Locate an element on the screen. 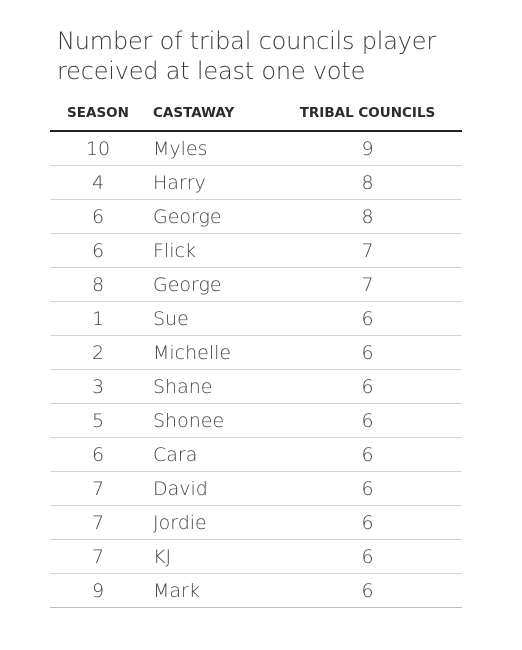 This screenshot has width=522, height=650. column-header-castaway: CASTAWAY is located at coordinates (209, 114).